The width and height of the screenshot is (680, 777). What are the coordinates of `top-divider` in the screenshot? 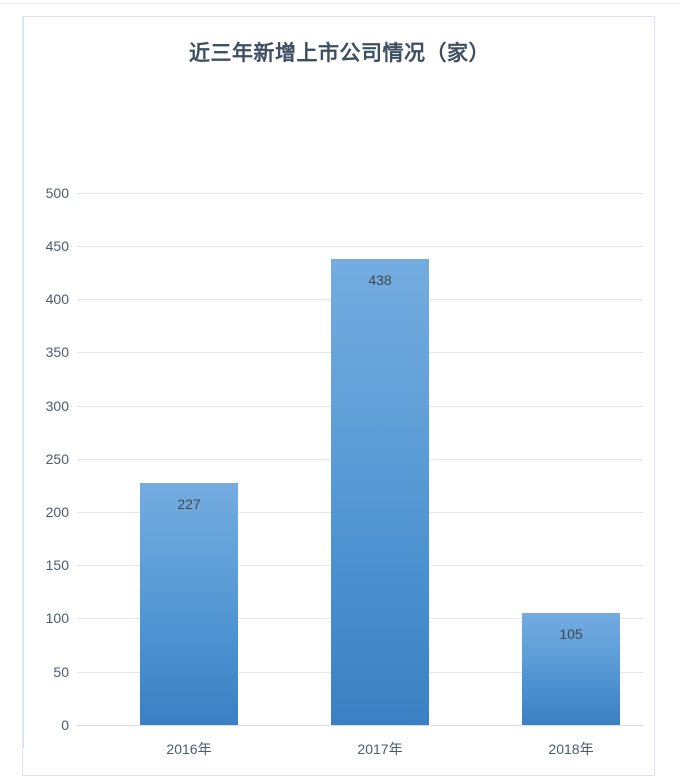 It's located at (340, 3).